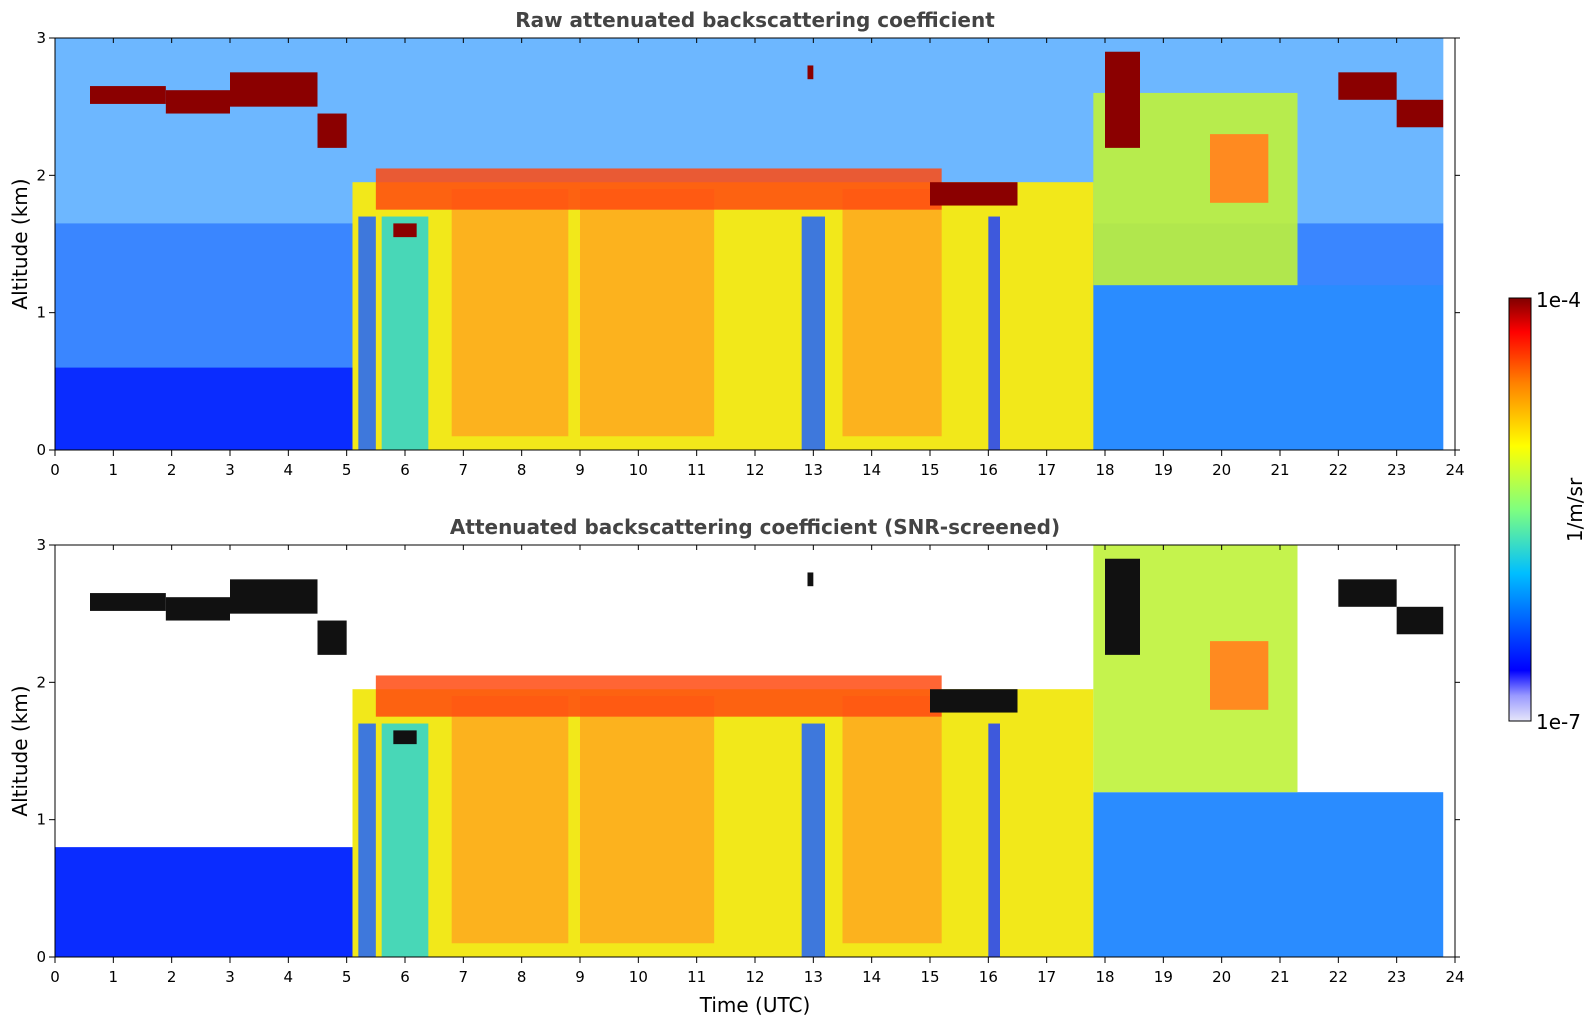 Image resolution: width=1595 pixels, height=1020 pixels. Describe the element at coordinates (41, 450) in the screenshot. I see `panel-raw-ytick-label: 0` at that location.